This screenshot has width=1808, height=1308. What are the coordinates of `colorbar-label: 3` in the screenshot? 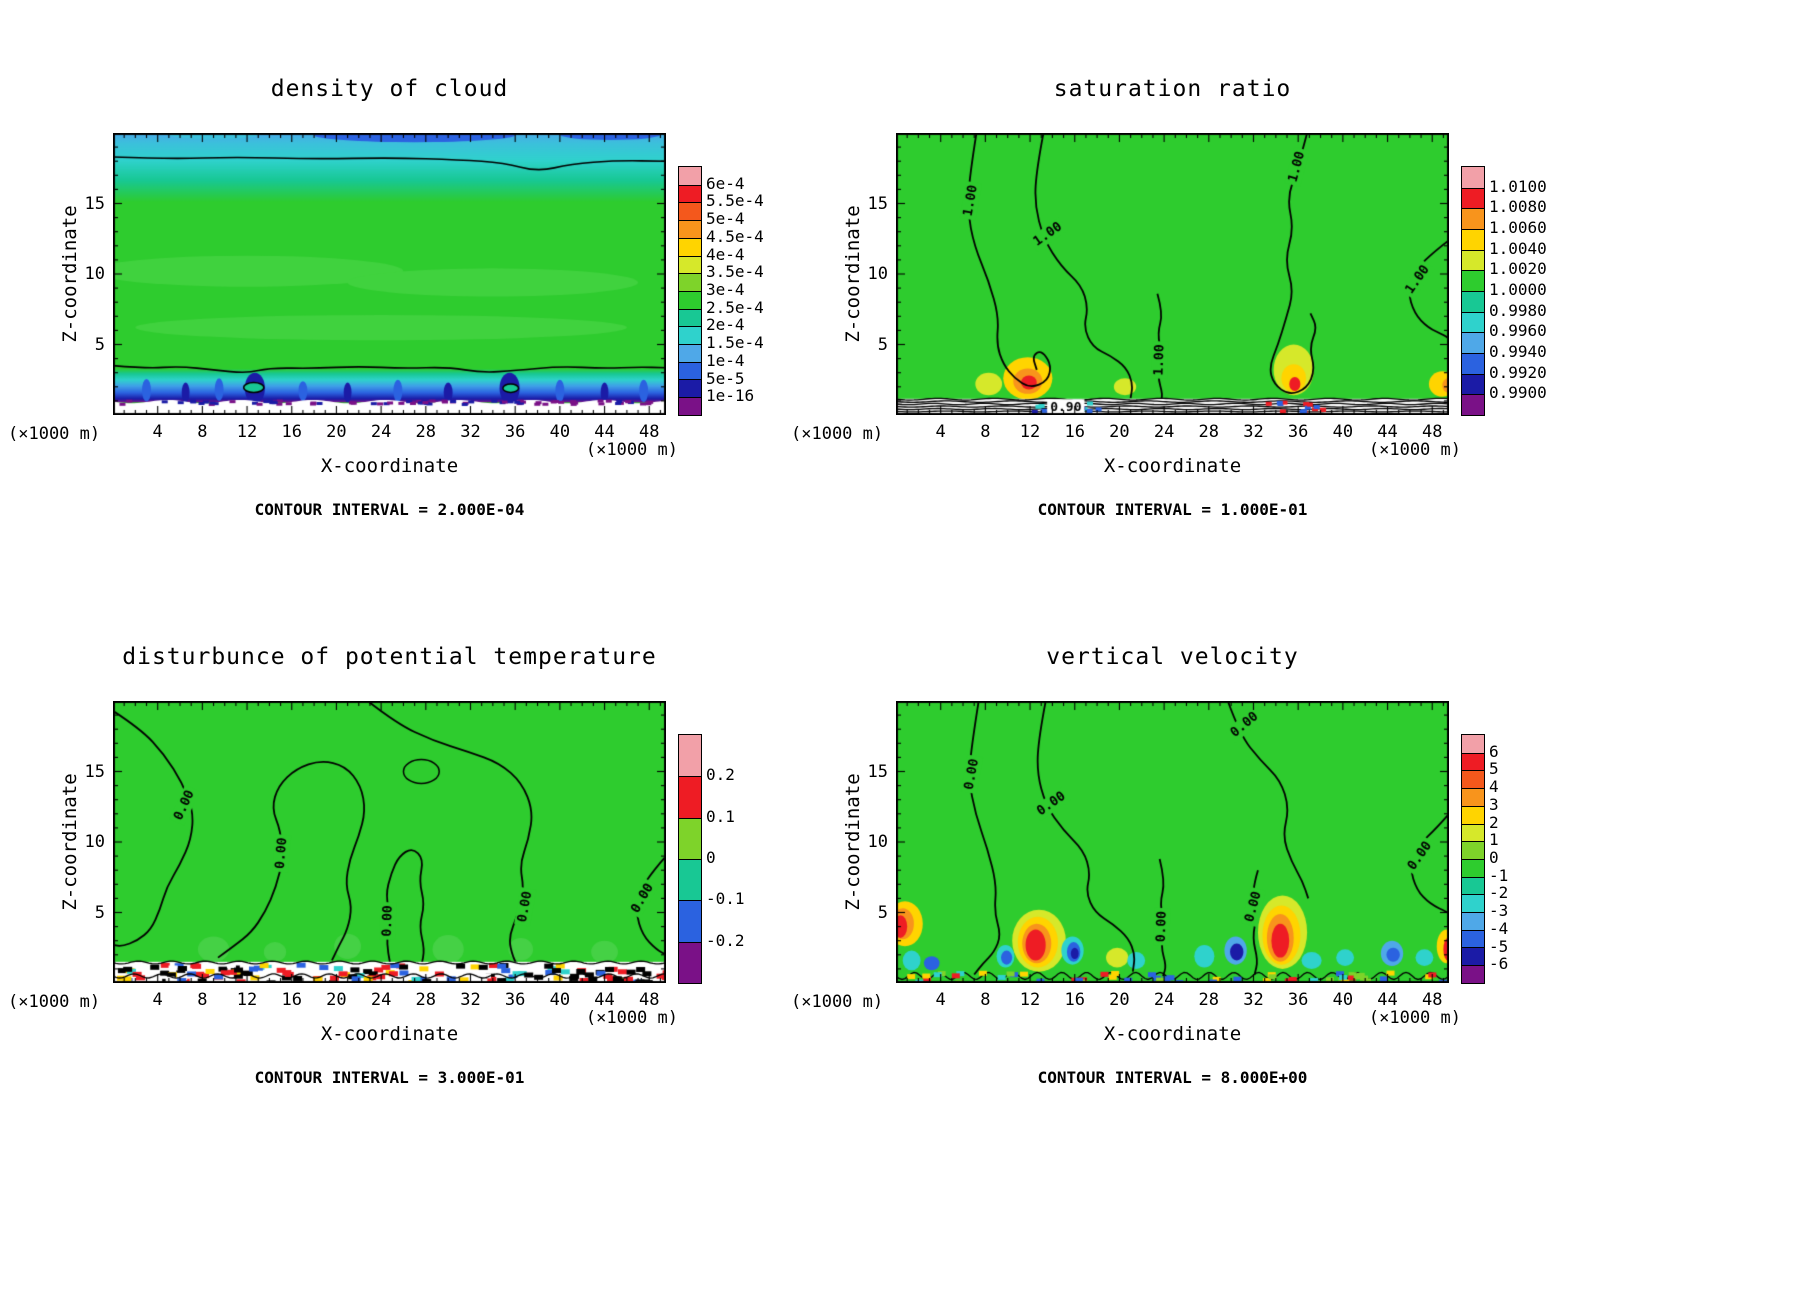 It's located at (1494, 804).